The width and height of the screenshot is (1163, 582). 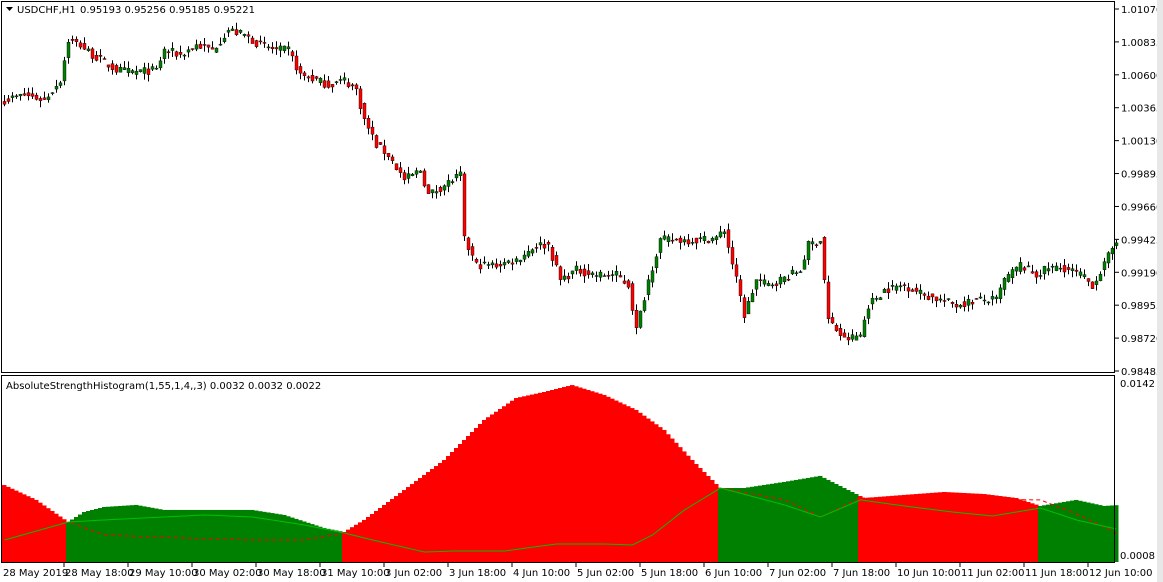 What do you see at coordinates (9, 9) in the screenshot?
I see `triangle-down-icon` at bounding box center [9, 9].